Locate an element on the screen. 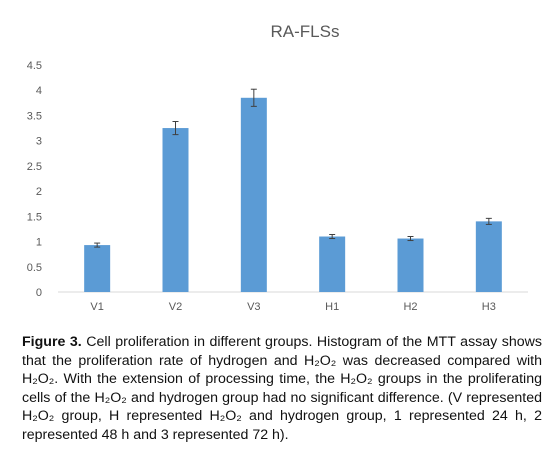  bar-h1 is located at coordinates (332, 264).